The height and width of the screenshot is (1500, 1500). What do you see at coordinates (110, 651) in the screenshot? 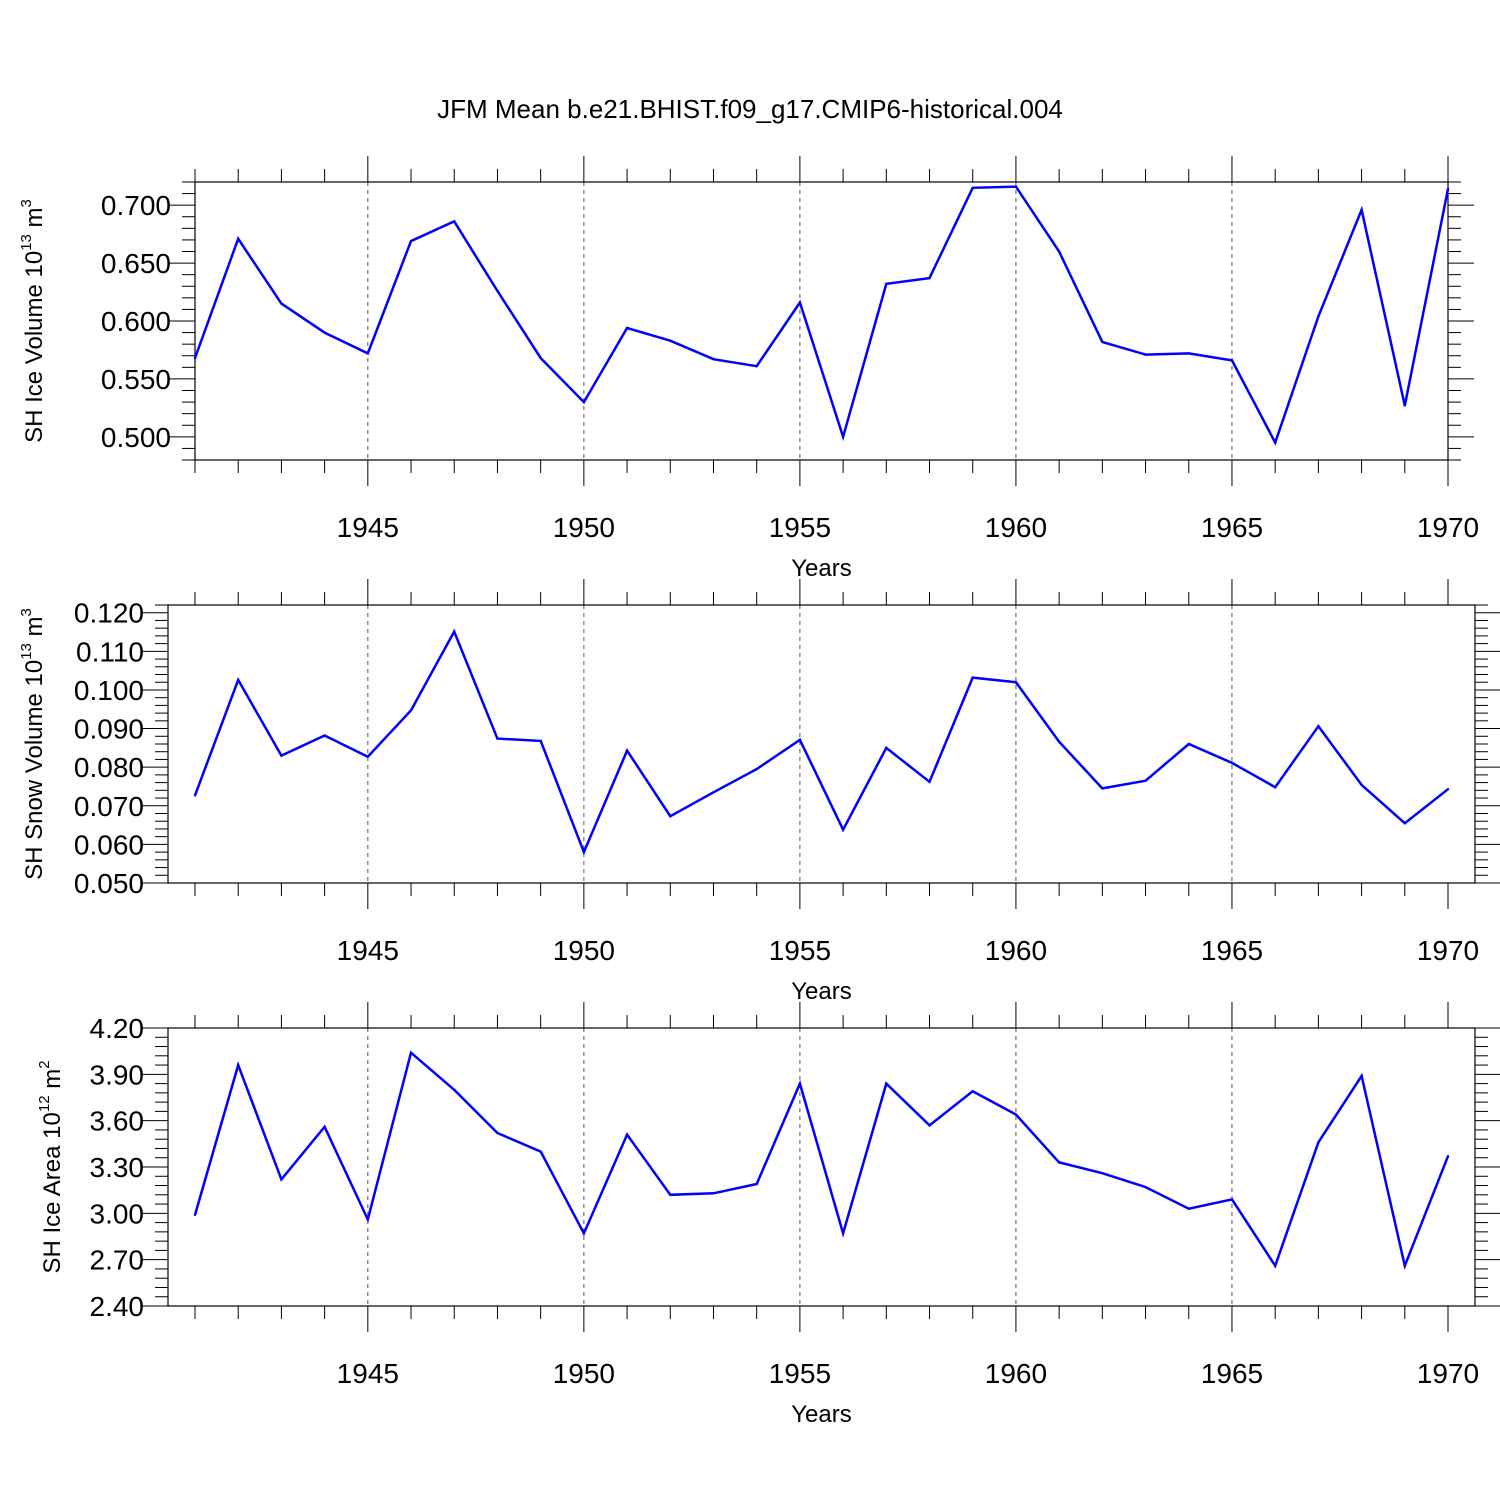
I see `y-tick-label: 0.110` at bounding box center [110, 651].